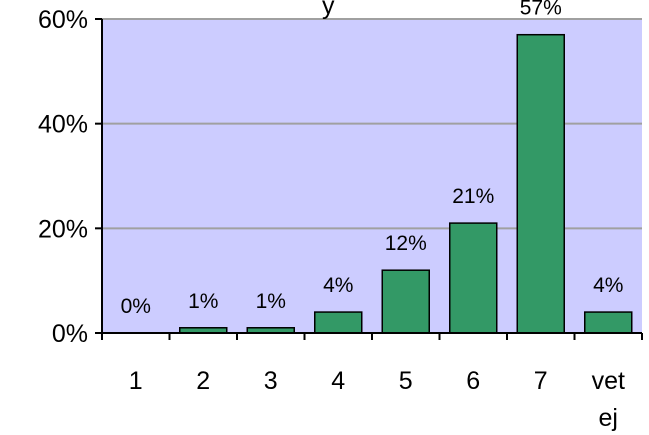  Describe the element at coordinates (63, 20) in the screenshot. I see `y-tick-label: 60%` at that location.